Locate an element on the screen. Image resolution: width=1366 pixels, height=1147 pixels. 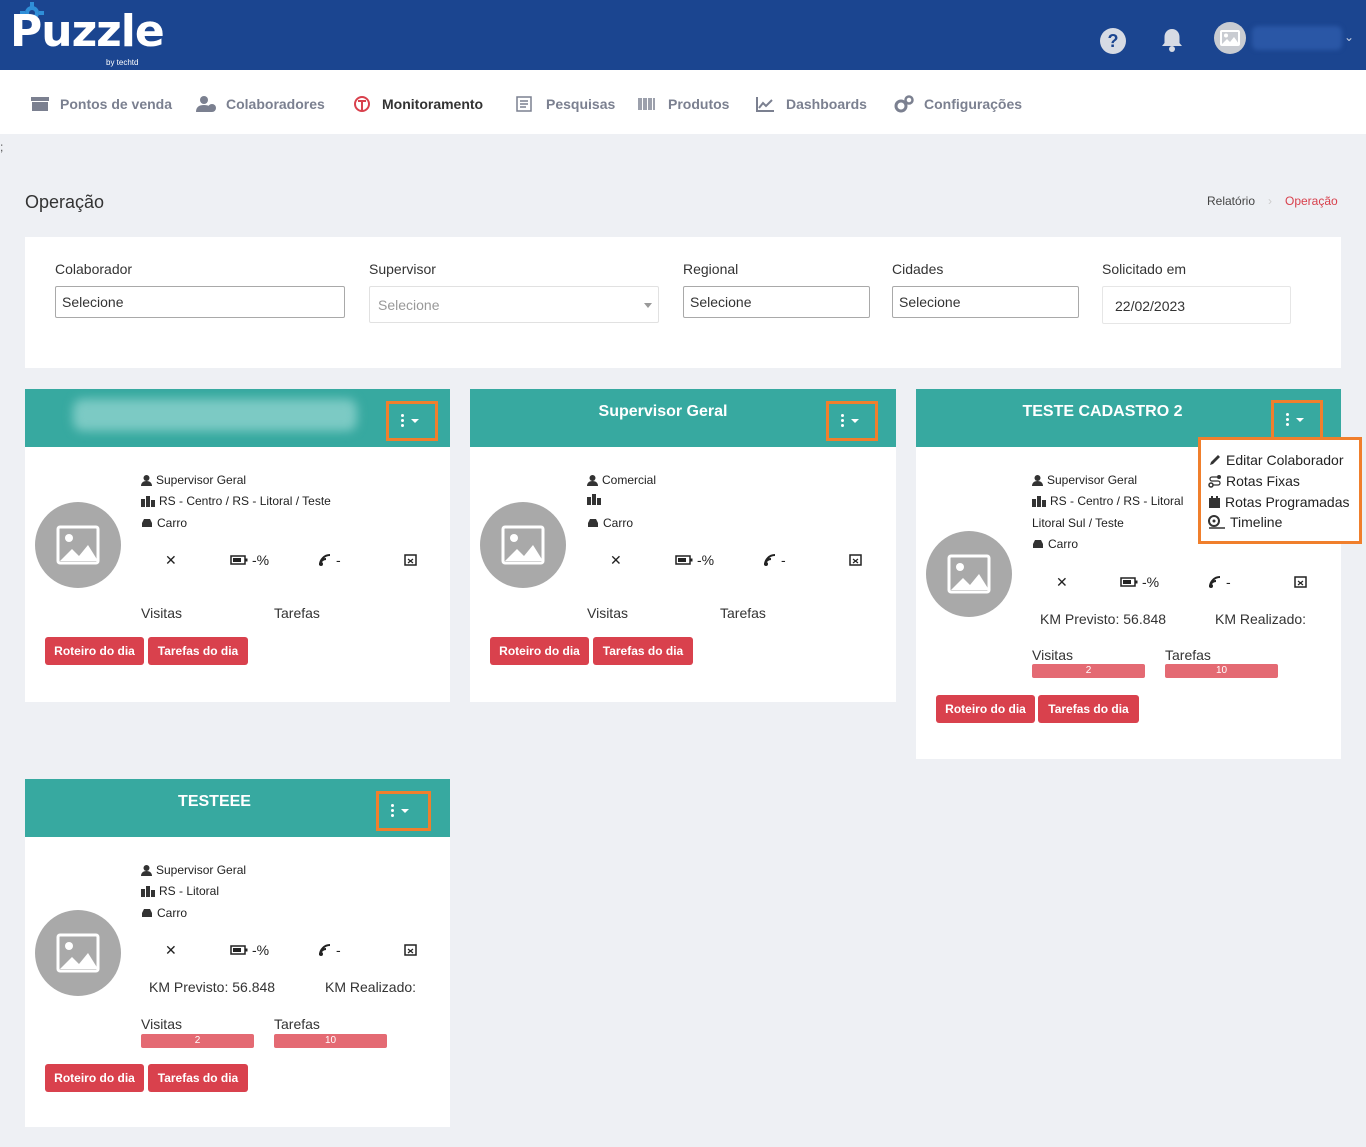
card-header: Supervisor Geral is located at coordinates (683, 418).